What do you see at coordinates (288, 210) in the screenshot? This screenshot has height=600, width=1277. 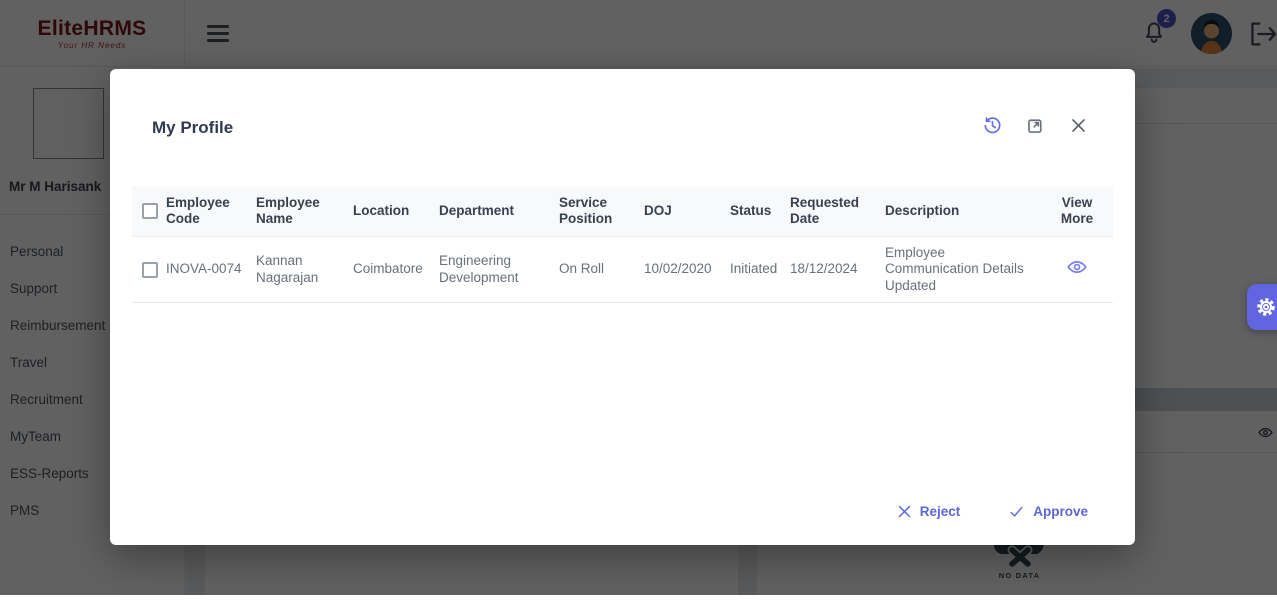 I see `col-employee-name: Employee Name` at bounding box center [288, 210].